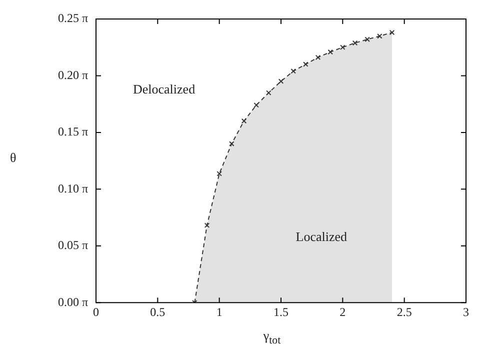  Describe the element at coordinates (73, 131) in the screenshot. I see `y-tick-label: 0.15 π` at that location.